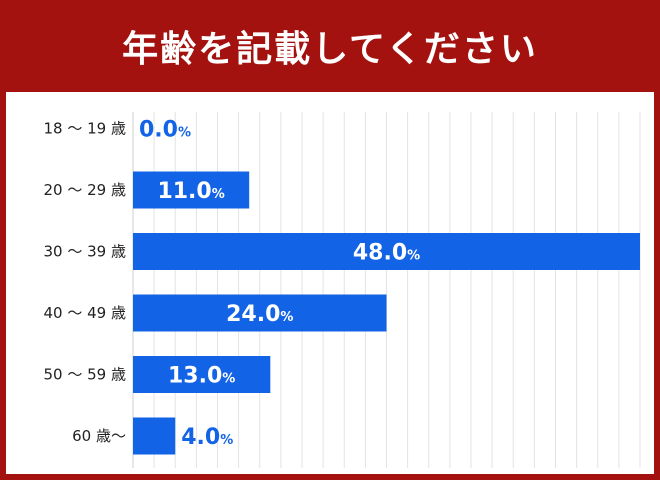 The width and height of the screenshot is (660, 480). Describe the element at coordinates (165, 130) in the screenshot. I see `value-label: 0.0%` at that location.